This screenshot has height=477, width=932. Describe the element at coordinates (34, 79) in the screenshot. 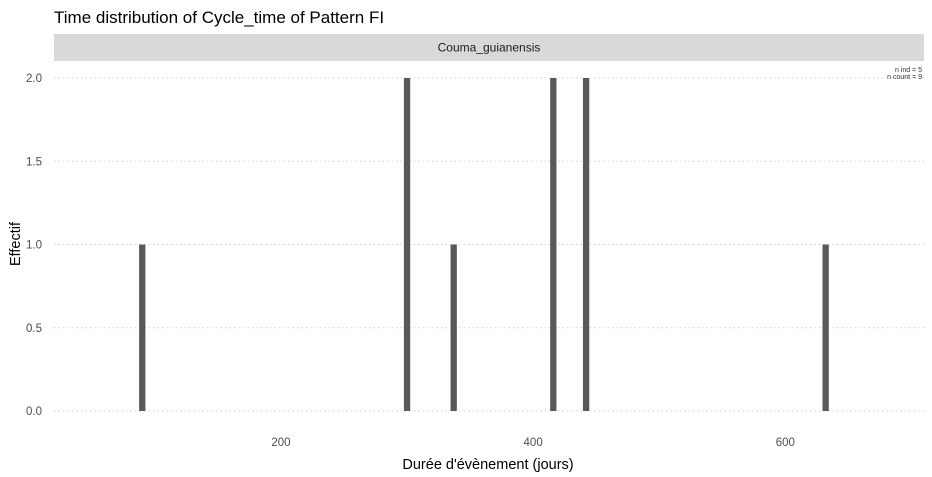

I see `y-tick-label-4: 2.0` at that location.